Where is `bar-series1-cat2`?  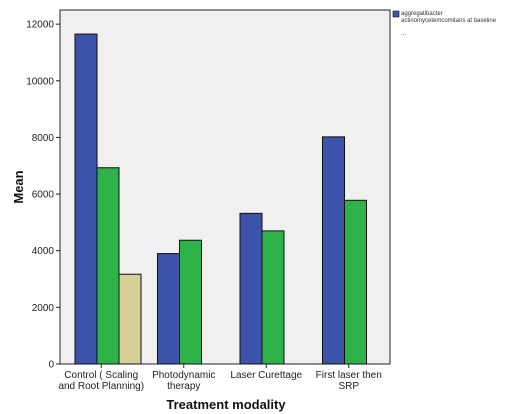 bar-series1-cat2 is located at coordinates (168, 309).